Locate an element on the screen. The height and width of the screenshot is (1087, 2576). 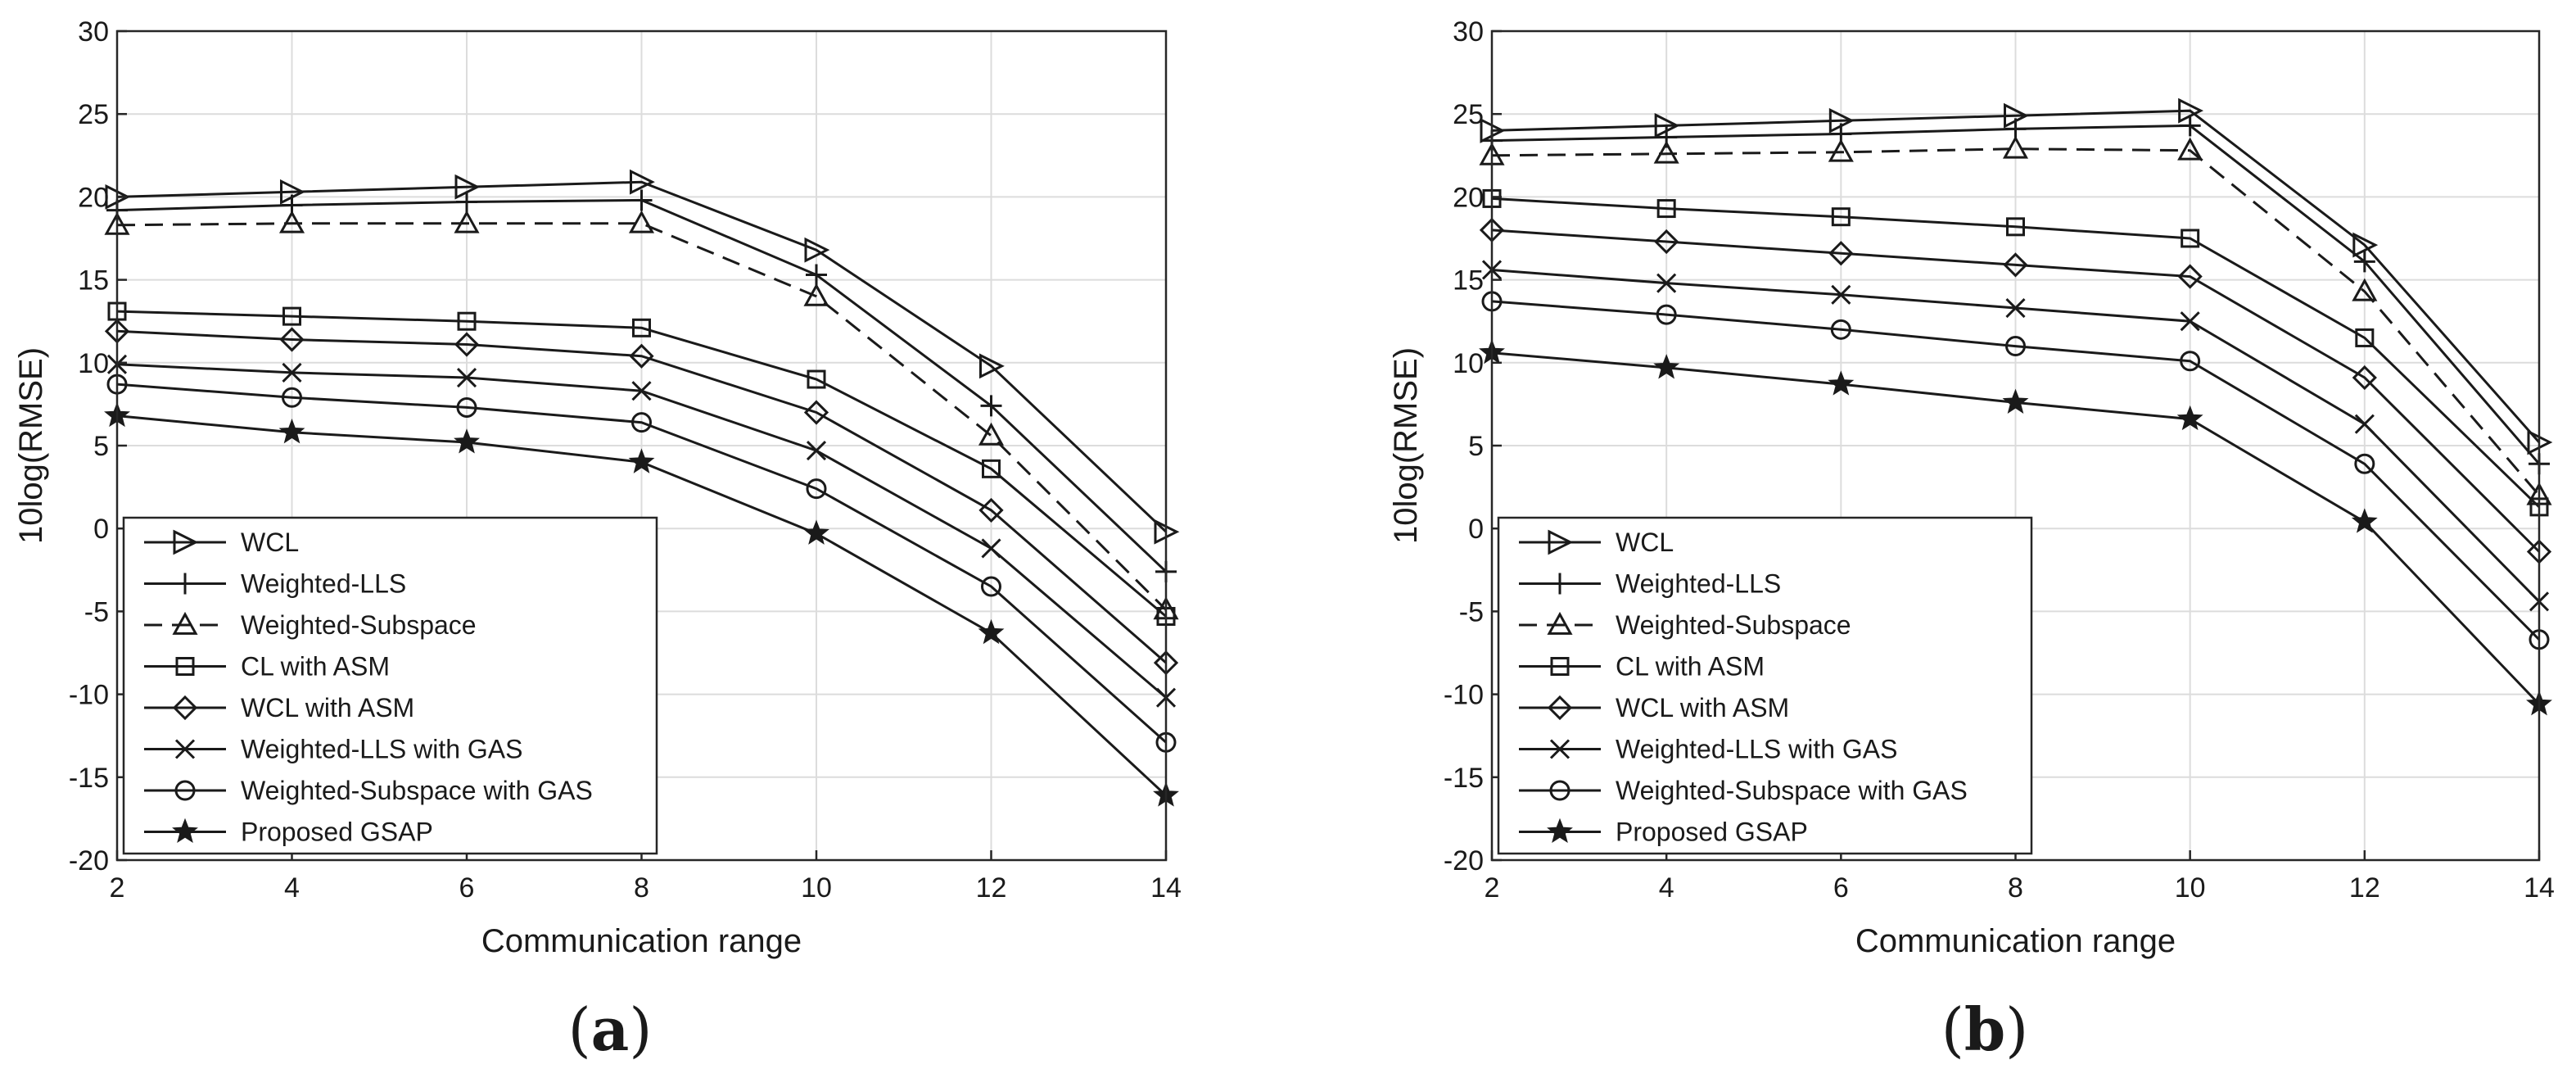
series-weighted-lls-with-gas is located at coordinates (641, 531).